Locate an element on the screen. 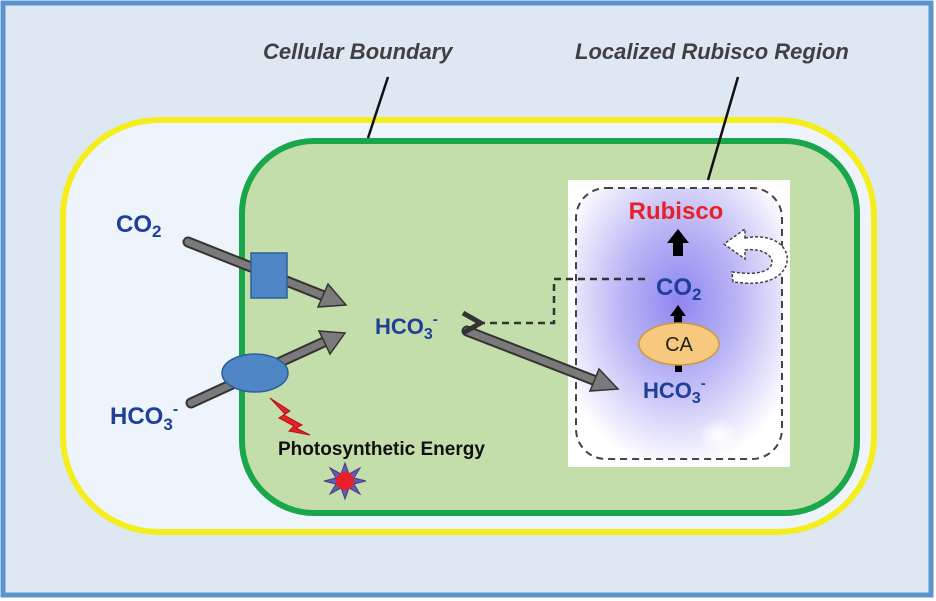 This screenshot has width=936, height=601. hco3-outside-label: HCO3- is located at coordinates (144, 417).